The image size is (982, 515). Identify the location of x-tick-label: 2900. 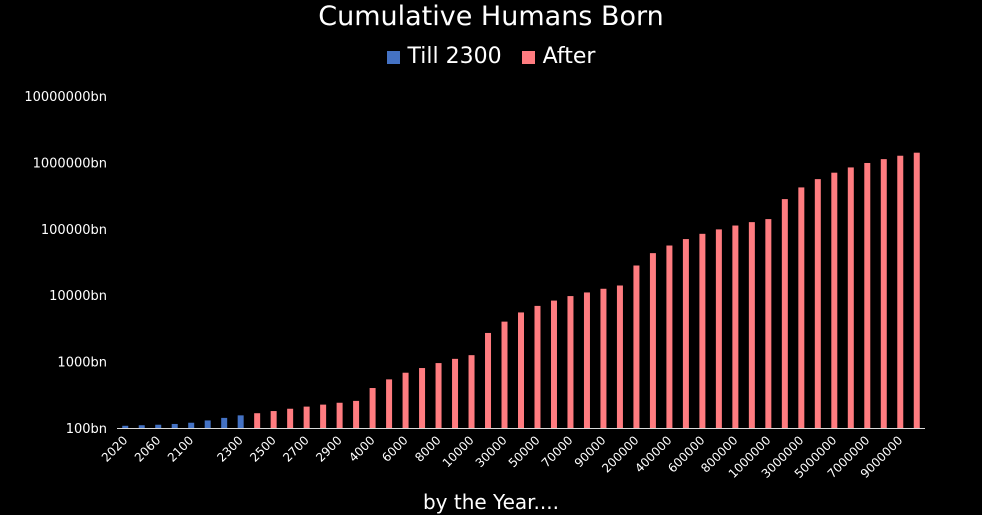
(328, 448).